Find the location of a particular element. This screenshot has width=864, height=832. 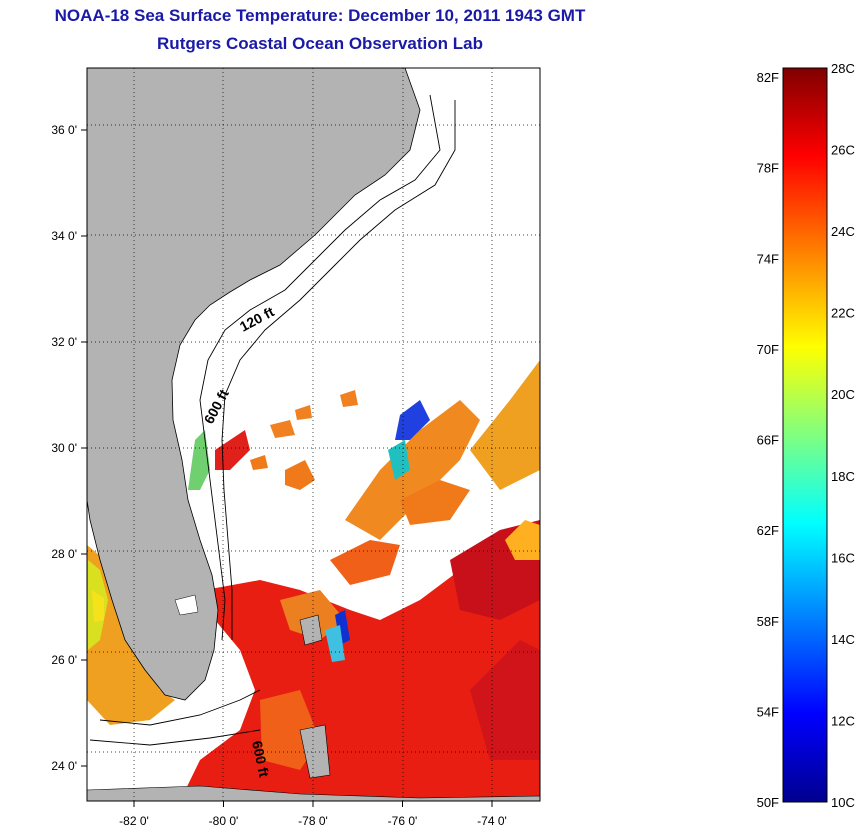

lat-tick-label: 32 0' is located at coordinates (64, 342).